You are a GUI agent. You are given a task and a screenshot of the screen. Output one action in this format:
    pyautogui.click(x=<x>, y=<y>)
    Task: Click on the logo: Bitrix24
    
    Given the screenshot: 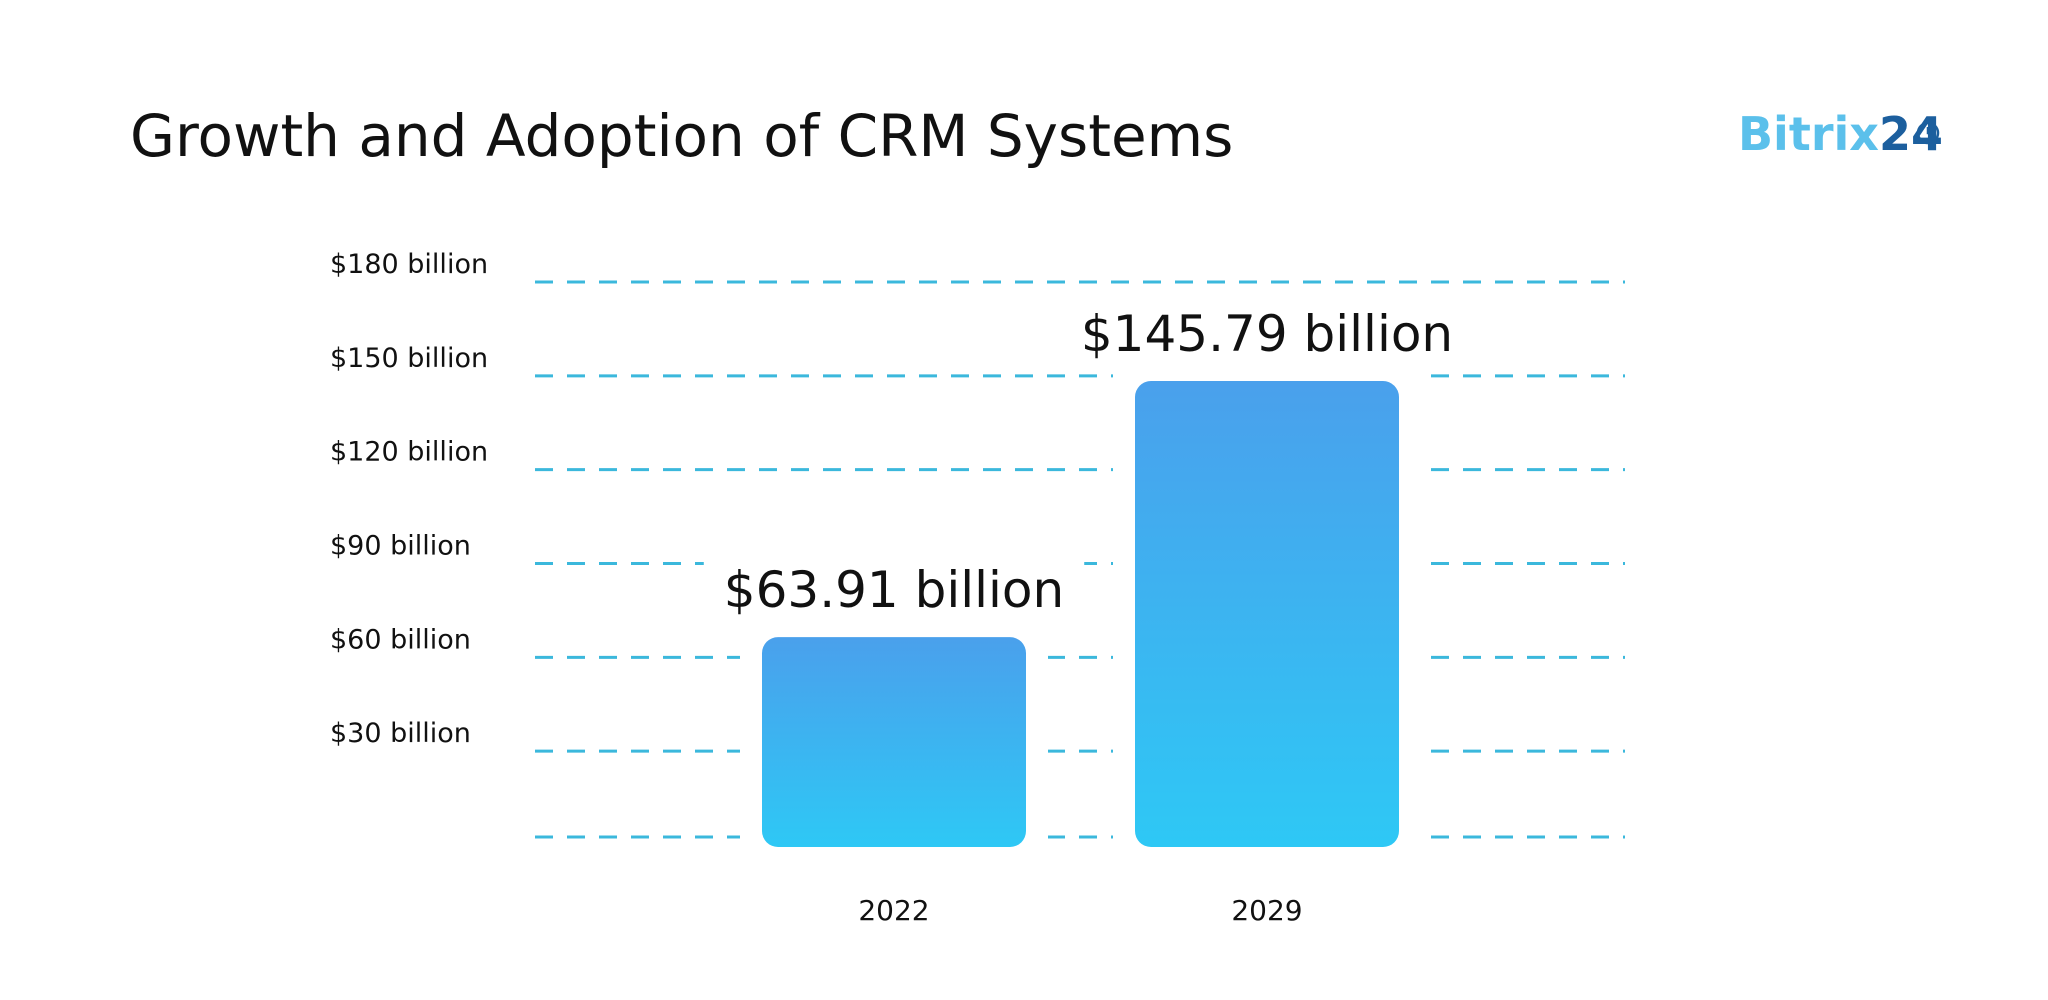 What is the action you would take?
    pyautogui.click(x=1840, y=134)
    